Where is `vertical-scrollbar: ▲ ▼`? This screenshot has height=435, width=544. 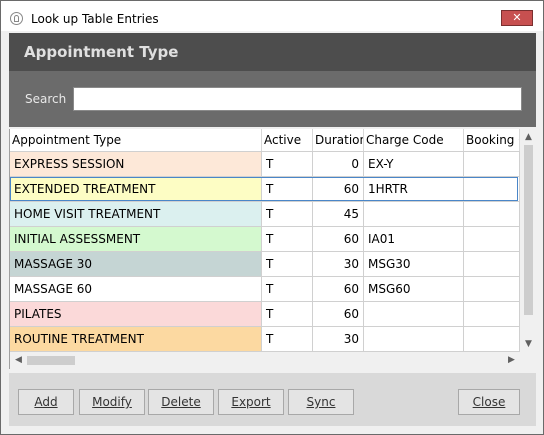 vertical-scrollbar: ▲ ▼ is located at coordinates (528, 240).